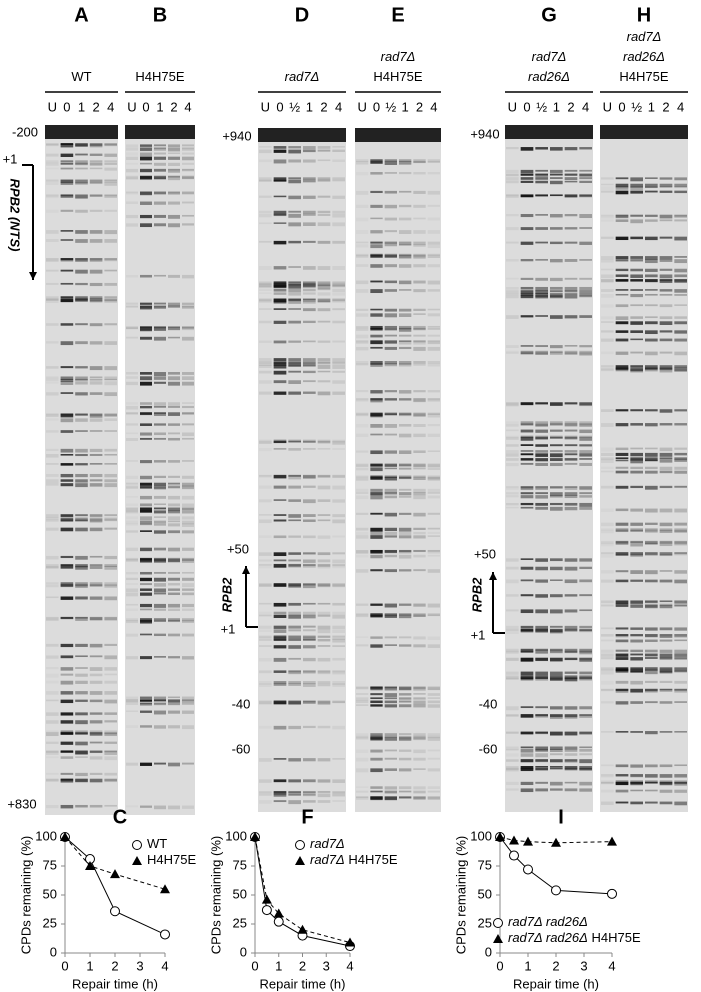 The width and height of the screenshot is (701, 992). I want to click on legend-entry: WT, so click(157, 843).